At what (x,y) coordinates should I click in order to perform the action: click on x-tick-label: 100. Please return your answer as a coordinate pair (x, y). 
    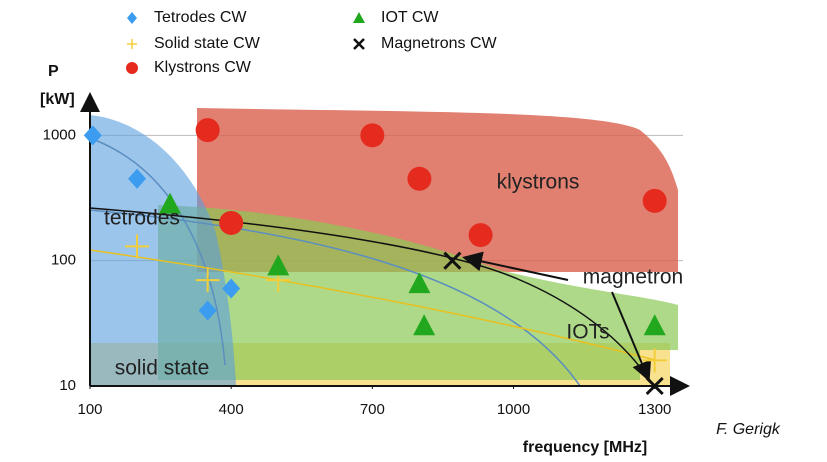
    Looking at the image, I should click on (89, 409).